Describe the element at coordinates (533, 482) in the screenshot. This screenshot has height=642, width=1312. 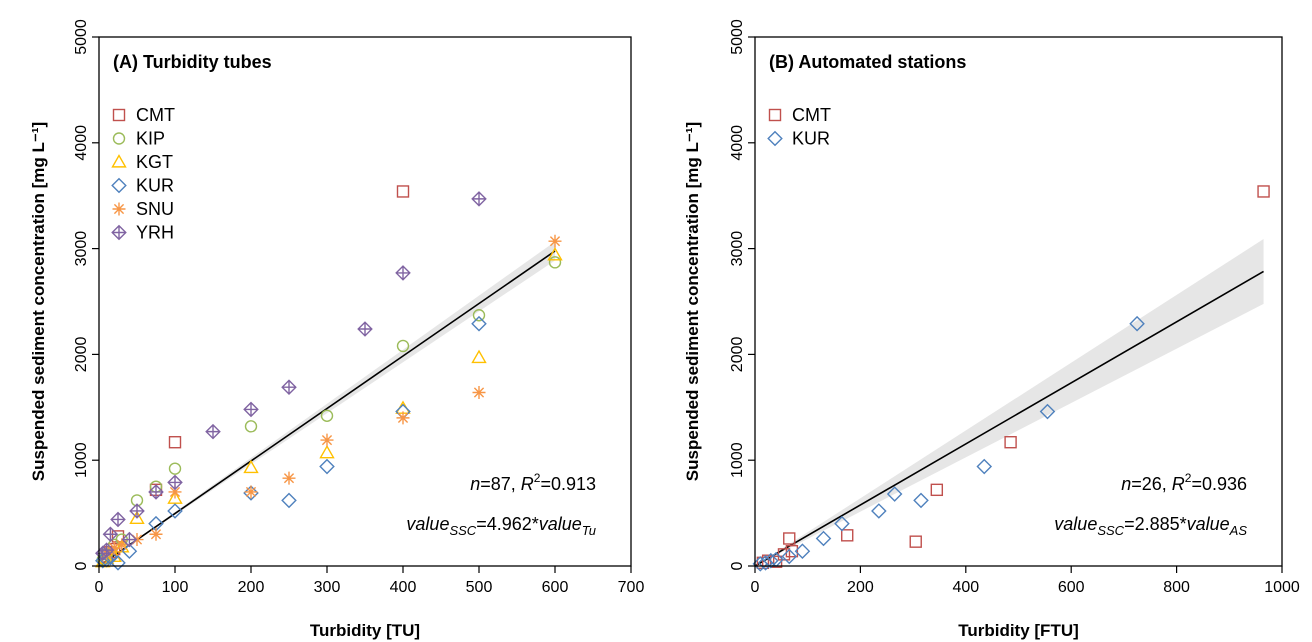
I see `panel-a-stats-annotation: n=87, R2=0.913` at that location.